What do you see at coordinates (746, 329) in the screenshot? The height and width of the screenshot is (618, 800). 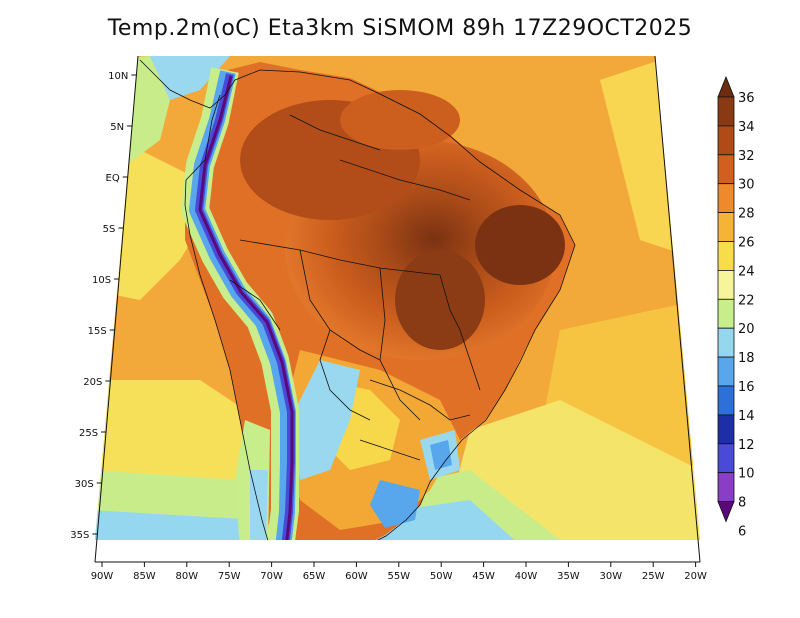 I see `colorbar-label: 20` at bounding box center [746, 329].